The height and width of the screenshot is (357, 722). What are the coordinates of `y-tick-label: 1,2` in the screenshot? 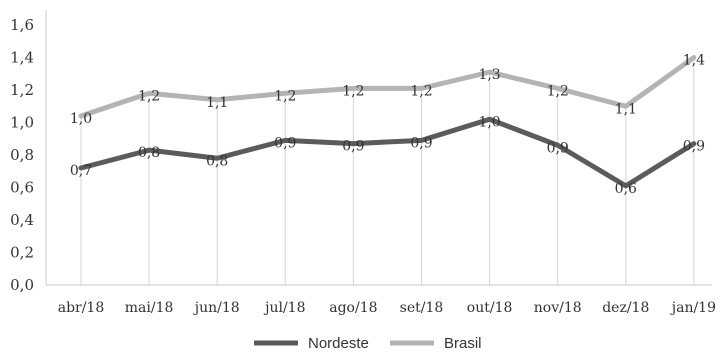 It's located at (22, 90).